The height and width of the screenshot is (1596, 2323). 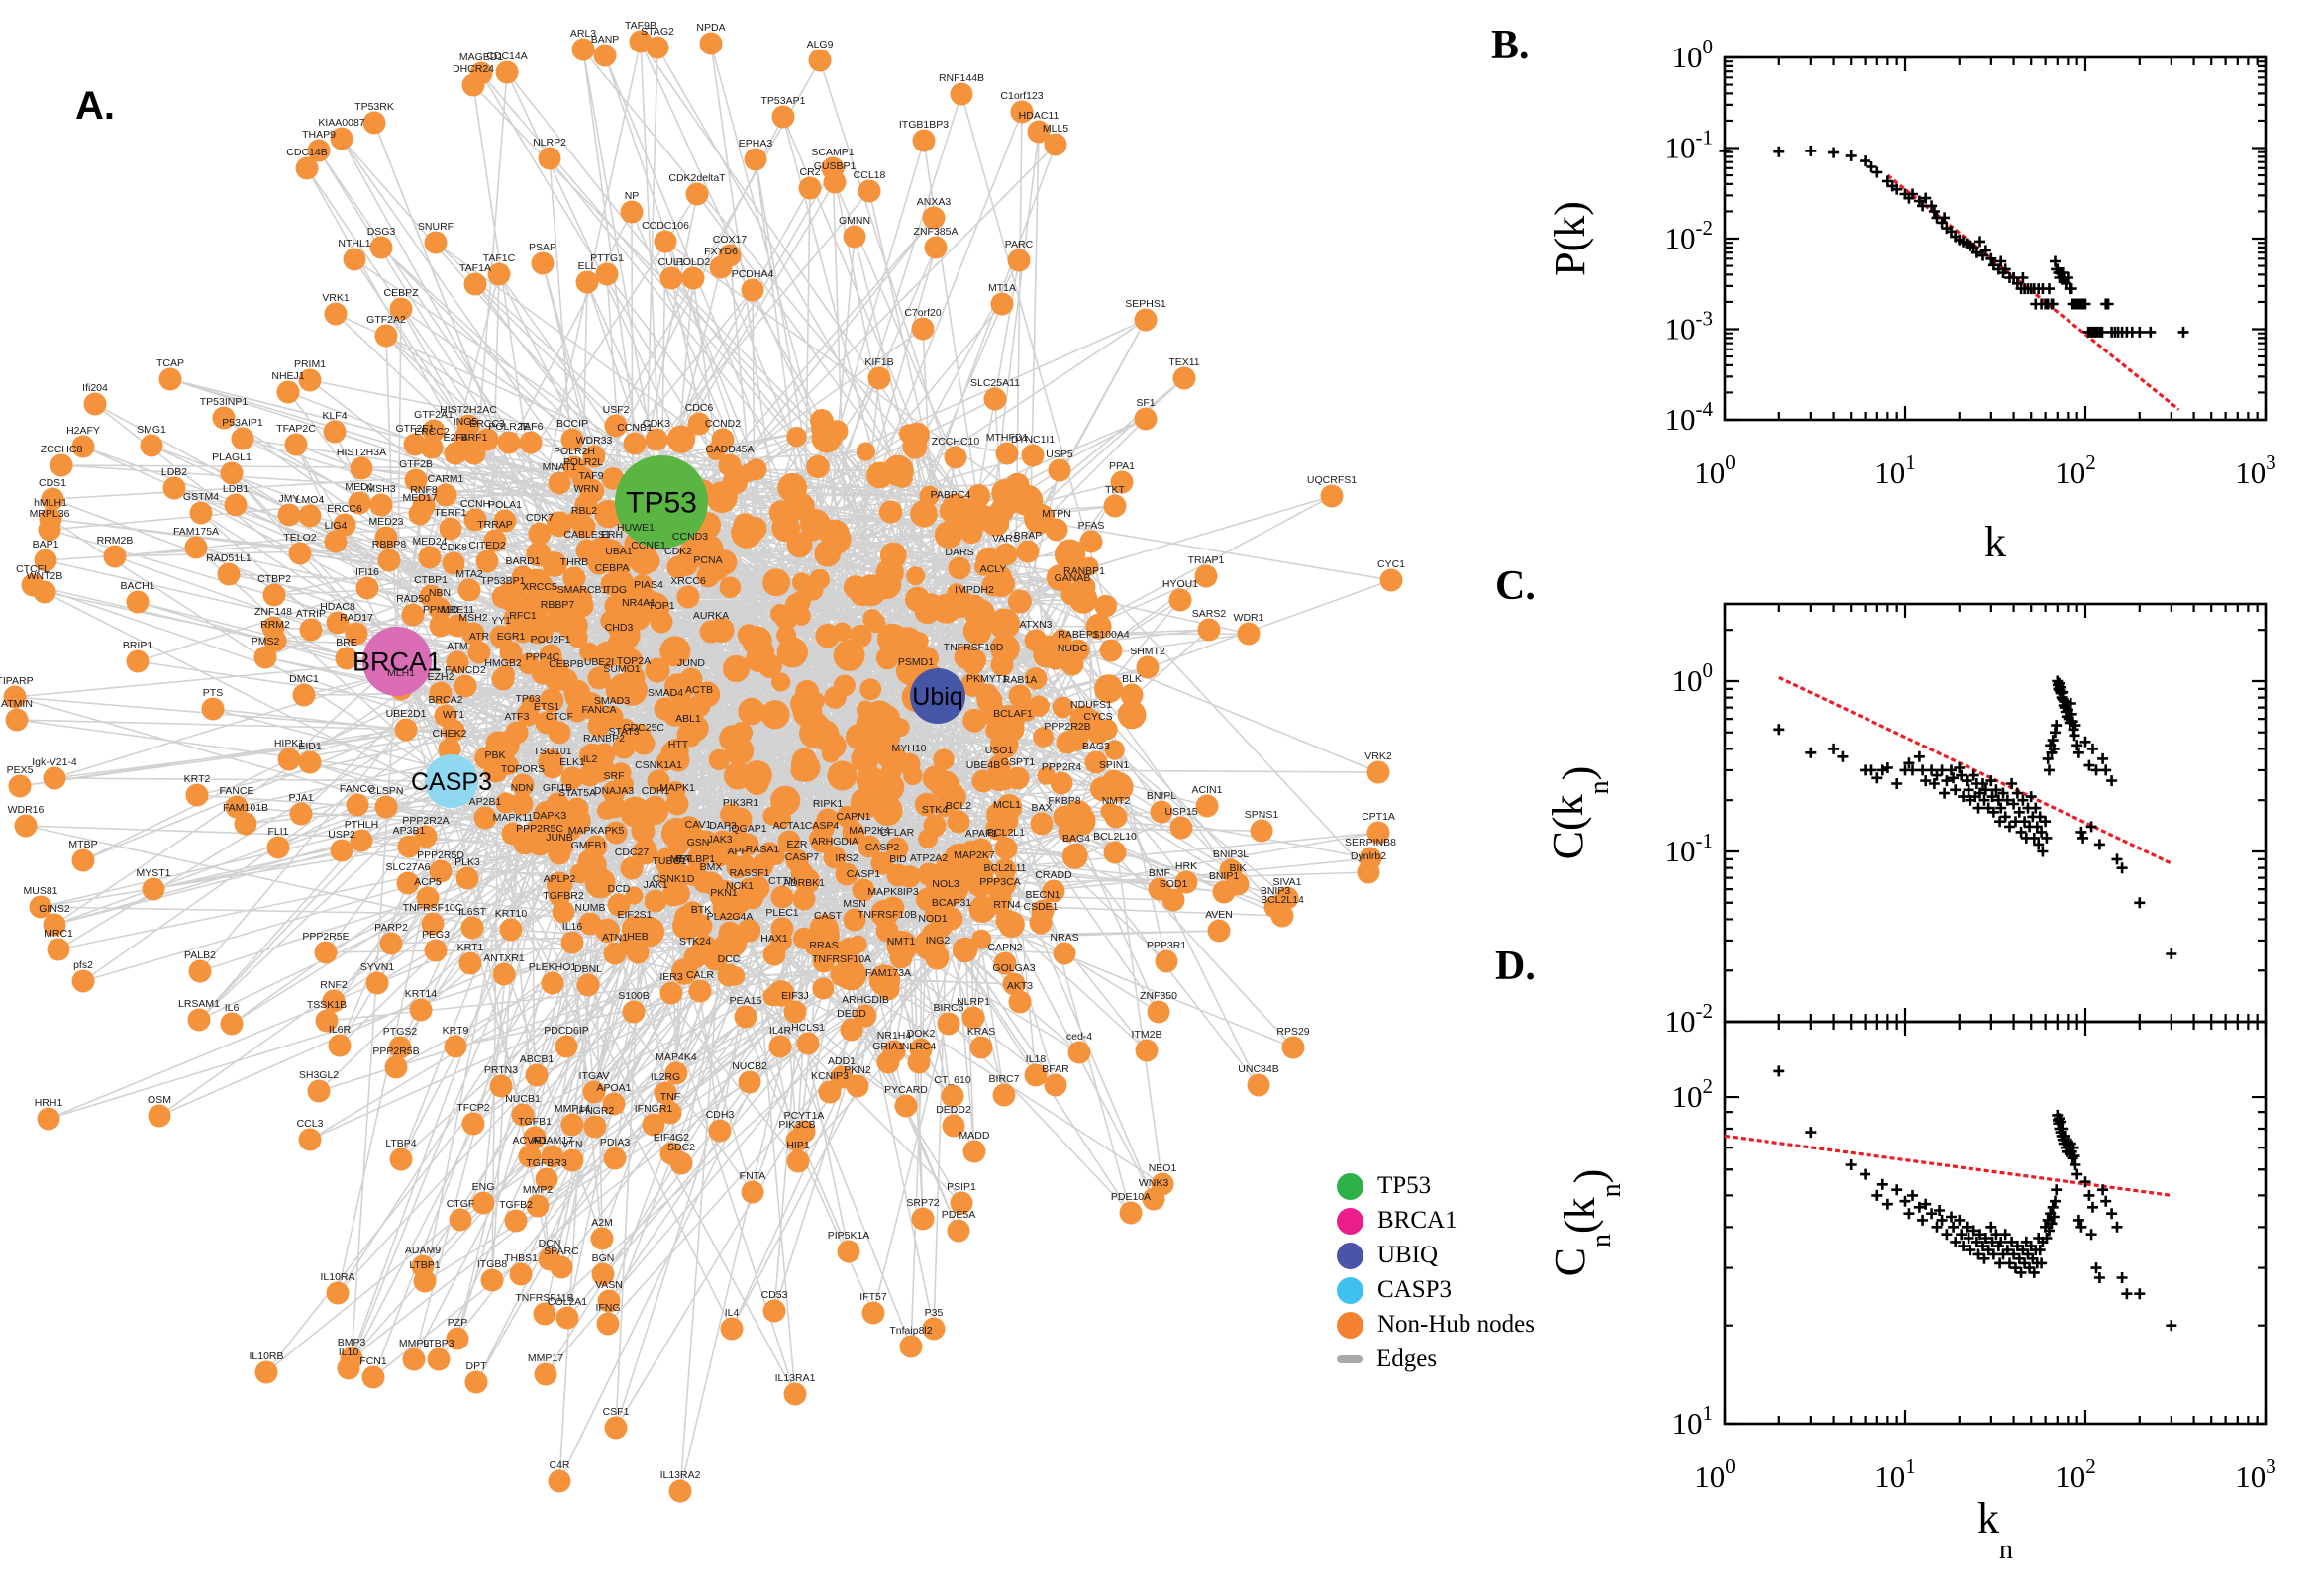 I want to click on node-label: ING2, so click(x=938, y=941).